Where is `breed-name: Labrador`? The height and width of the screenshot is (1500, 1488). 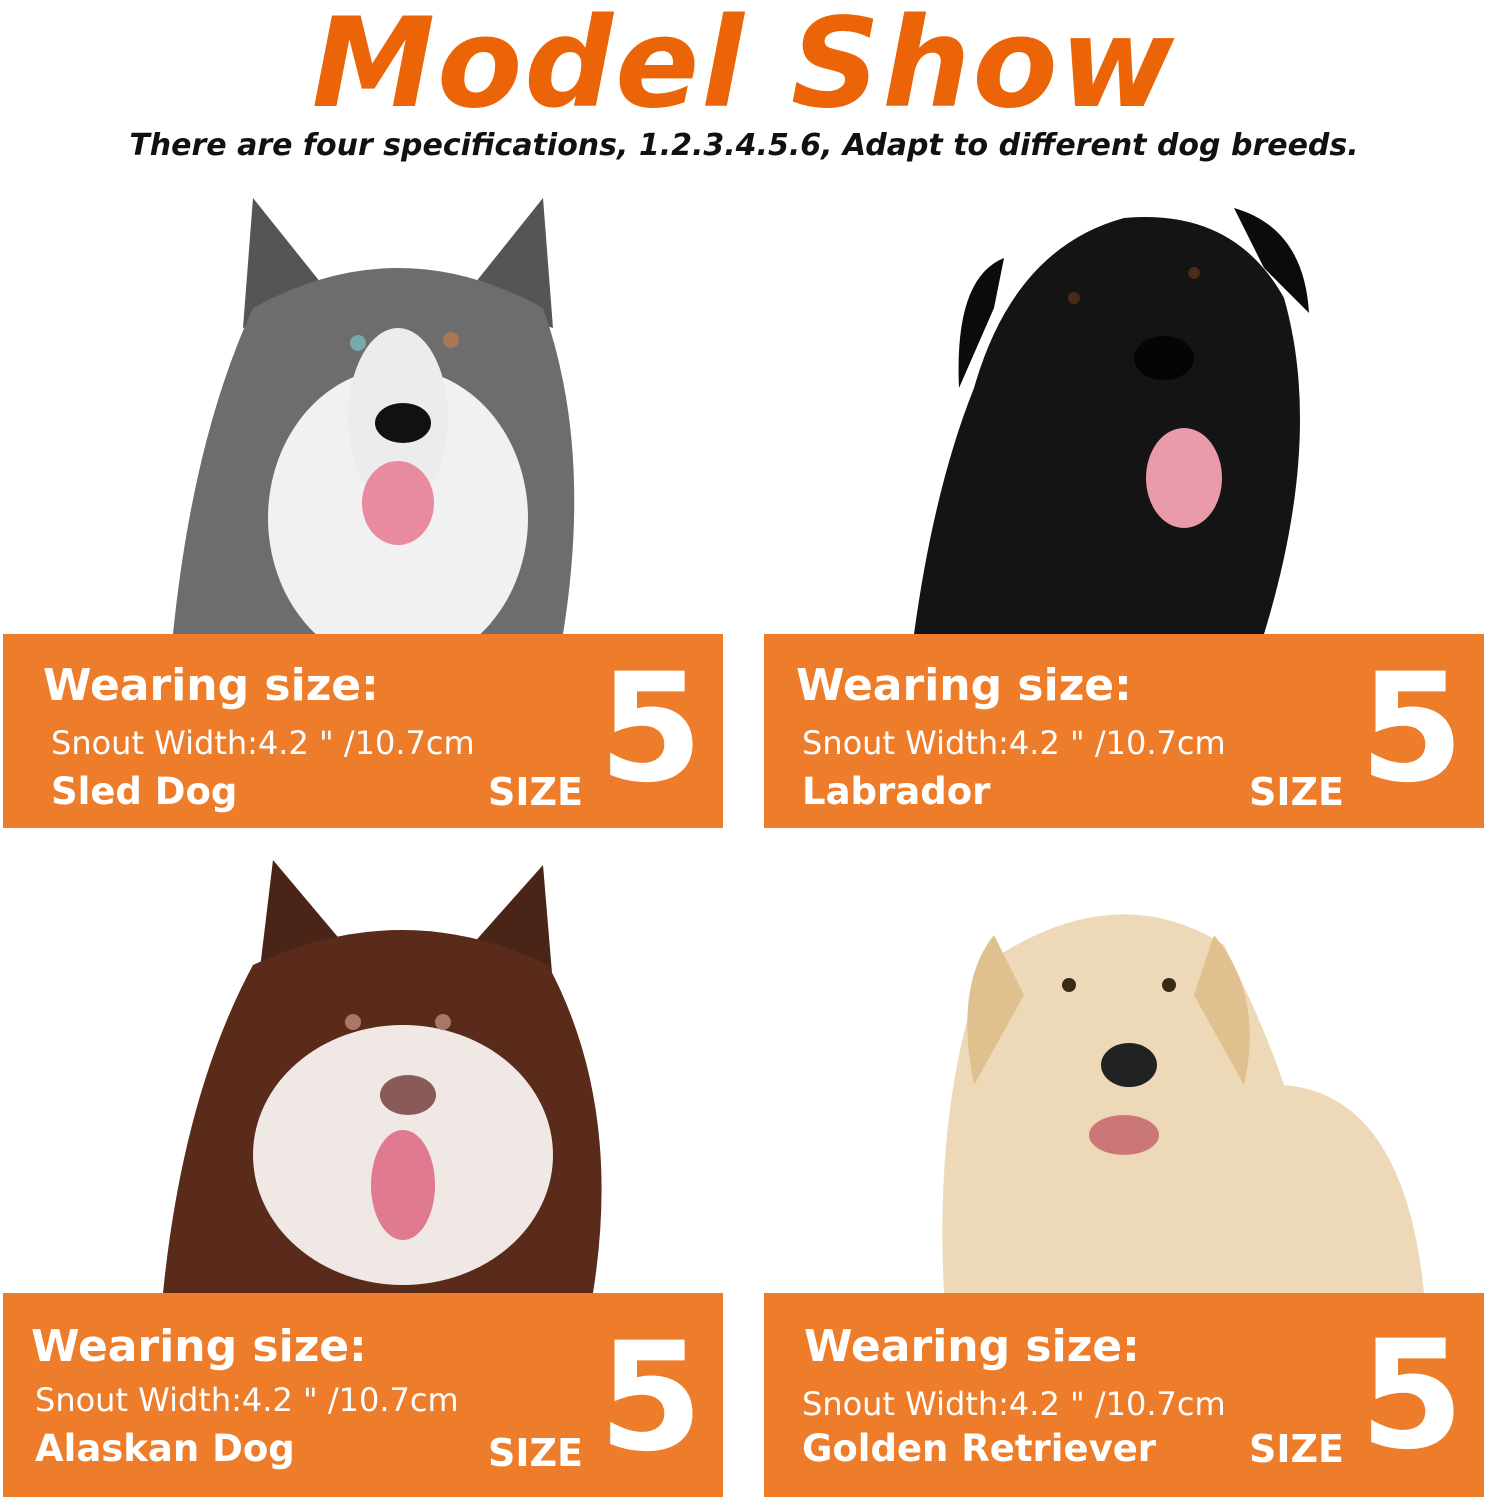
breed-name: Labrador is located at coordinates (896, 791).